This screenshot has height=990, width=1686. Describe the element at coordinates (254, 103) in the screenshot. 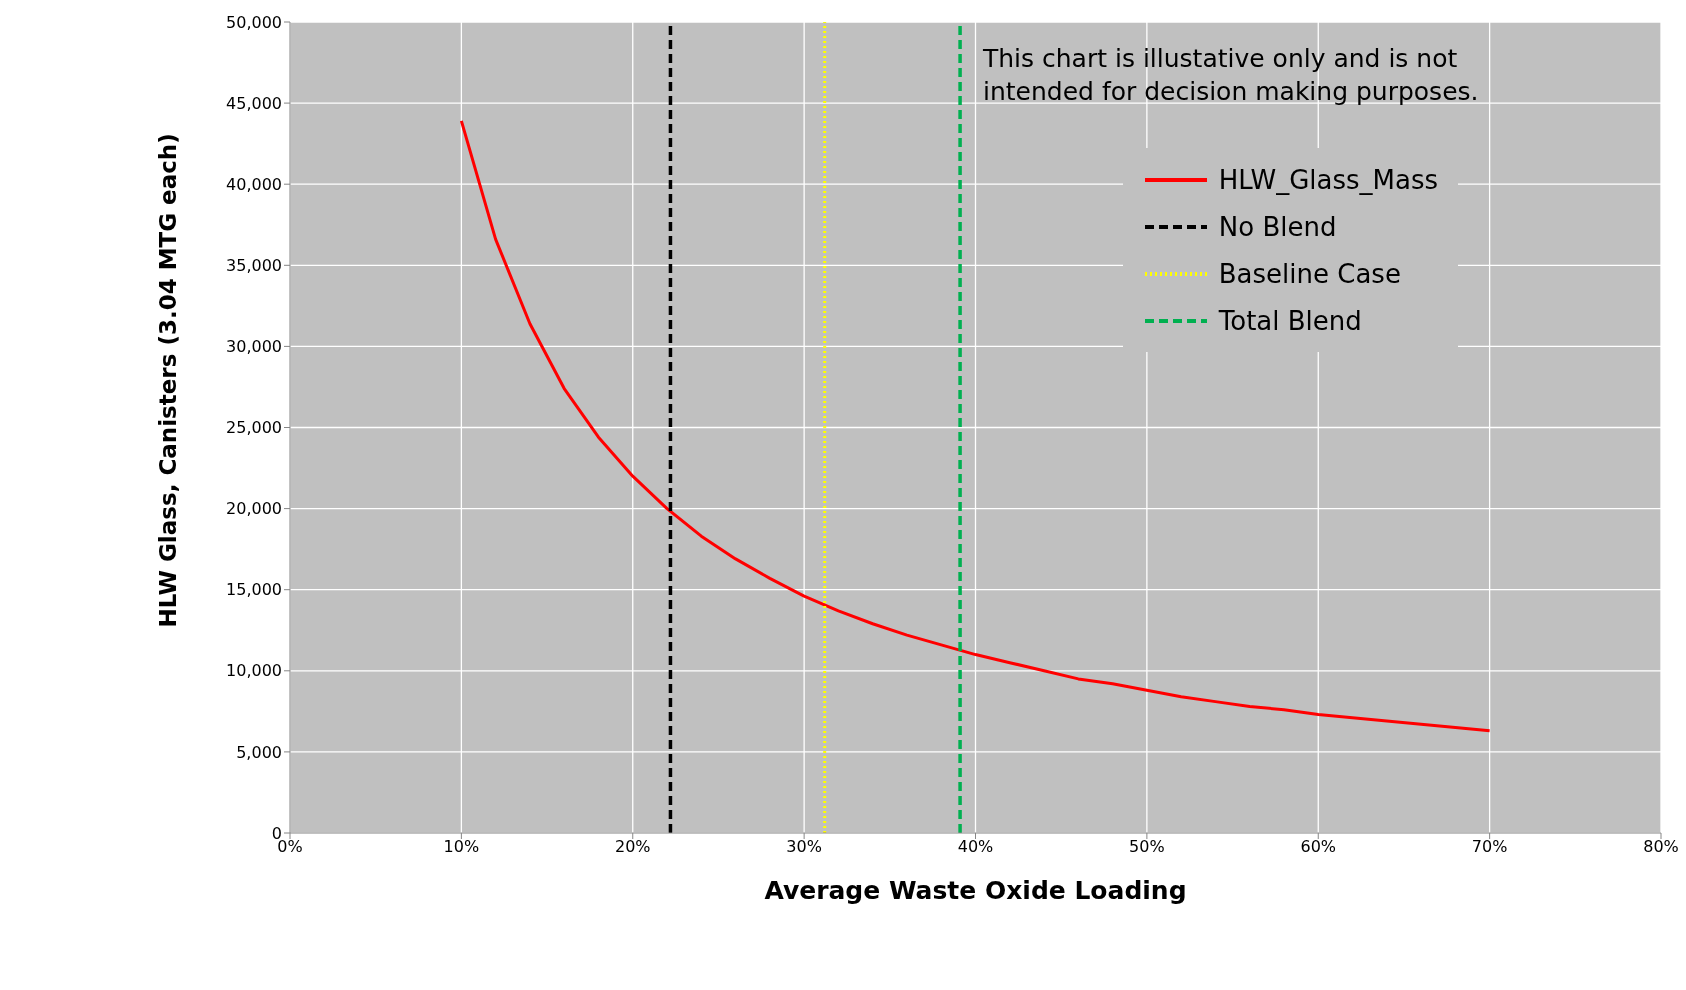

I see `y-tick-label: 45,000` at that location.